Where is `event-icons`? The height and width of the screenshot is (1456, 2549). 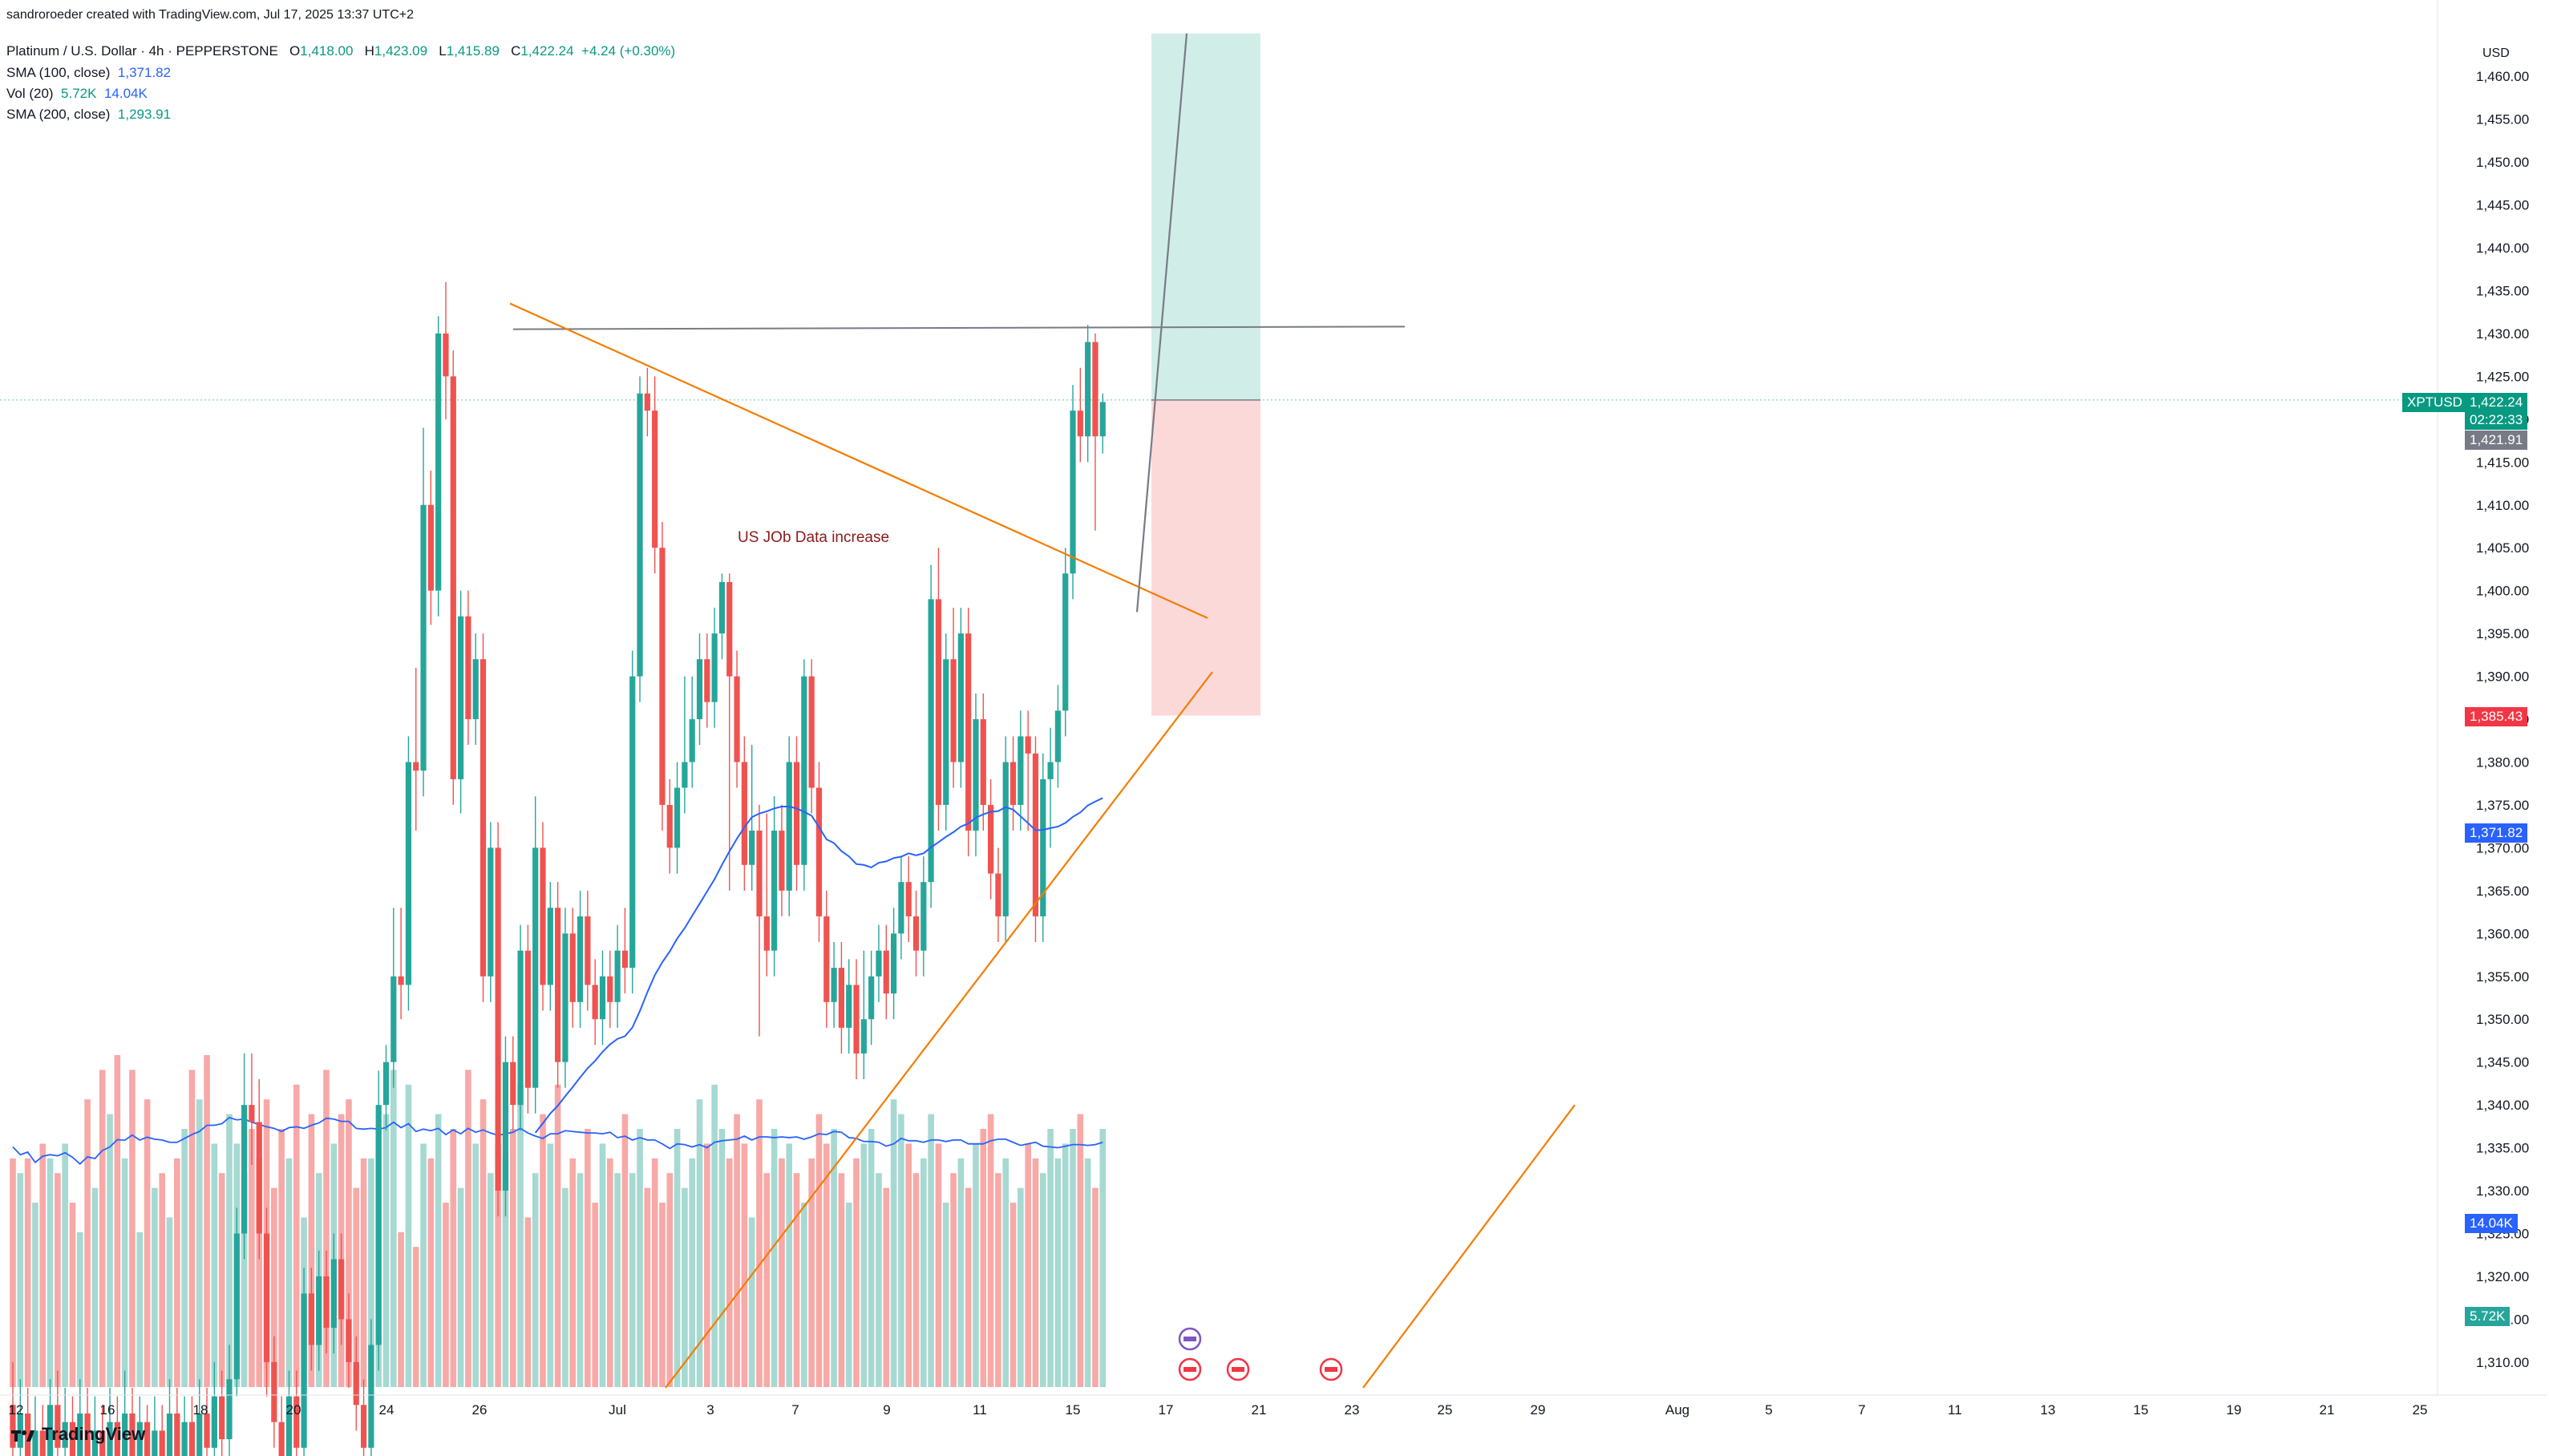
event-icons is located at coordinates (1260, 1354).